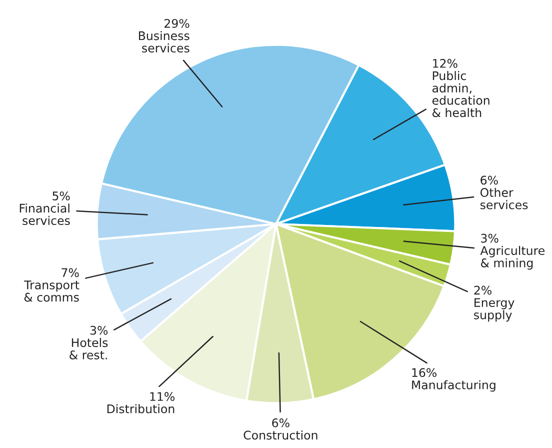 The width and height of the screenshot is (552, 448). What do you see at coordinates (445, 63) in the screenshot?
I see `data-label: 12%` at bounding box center [445, 63].